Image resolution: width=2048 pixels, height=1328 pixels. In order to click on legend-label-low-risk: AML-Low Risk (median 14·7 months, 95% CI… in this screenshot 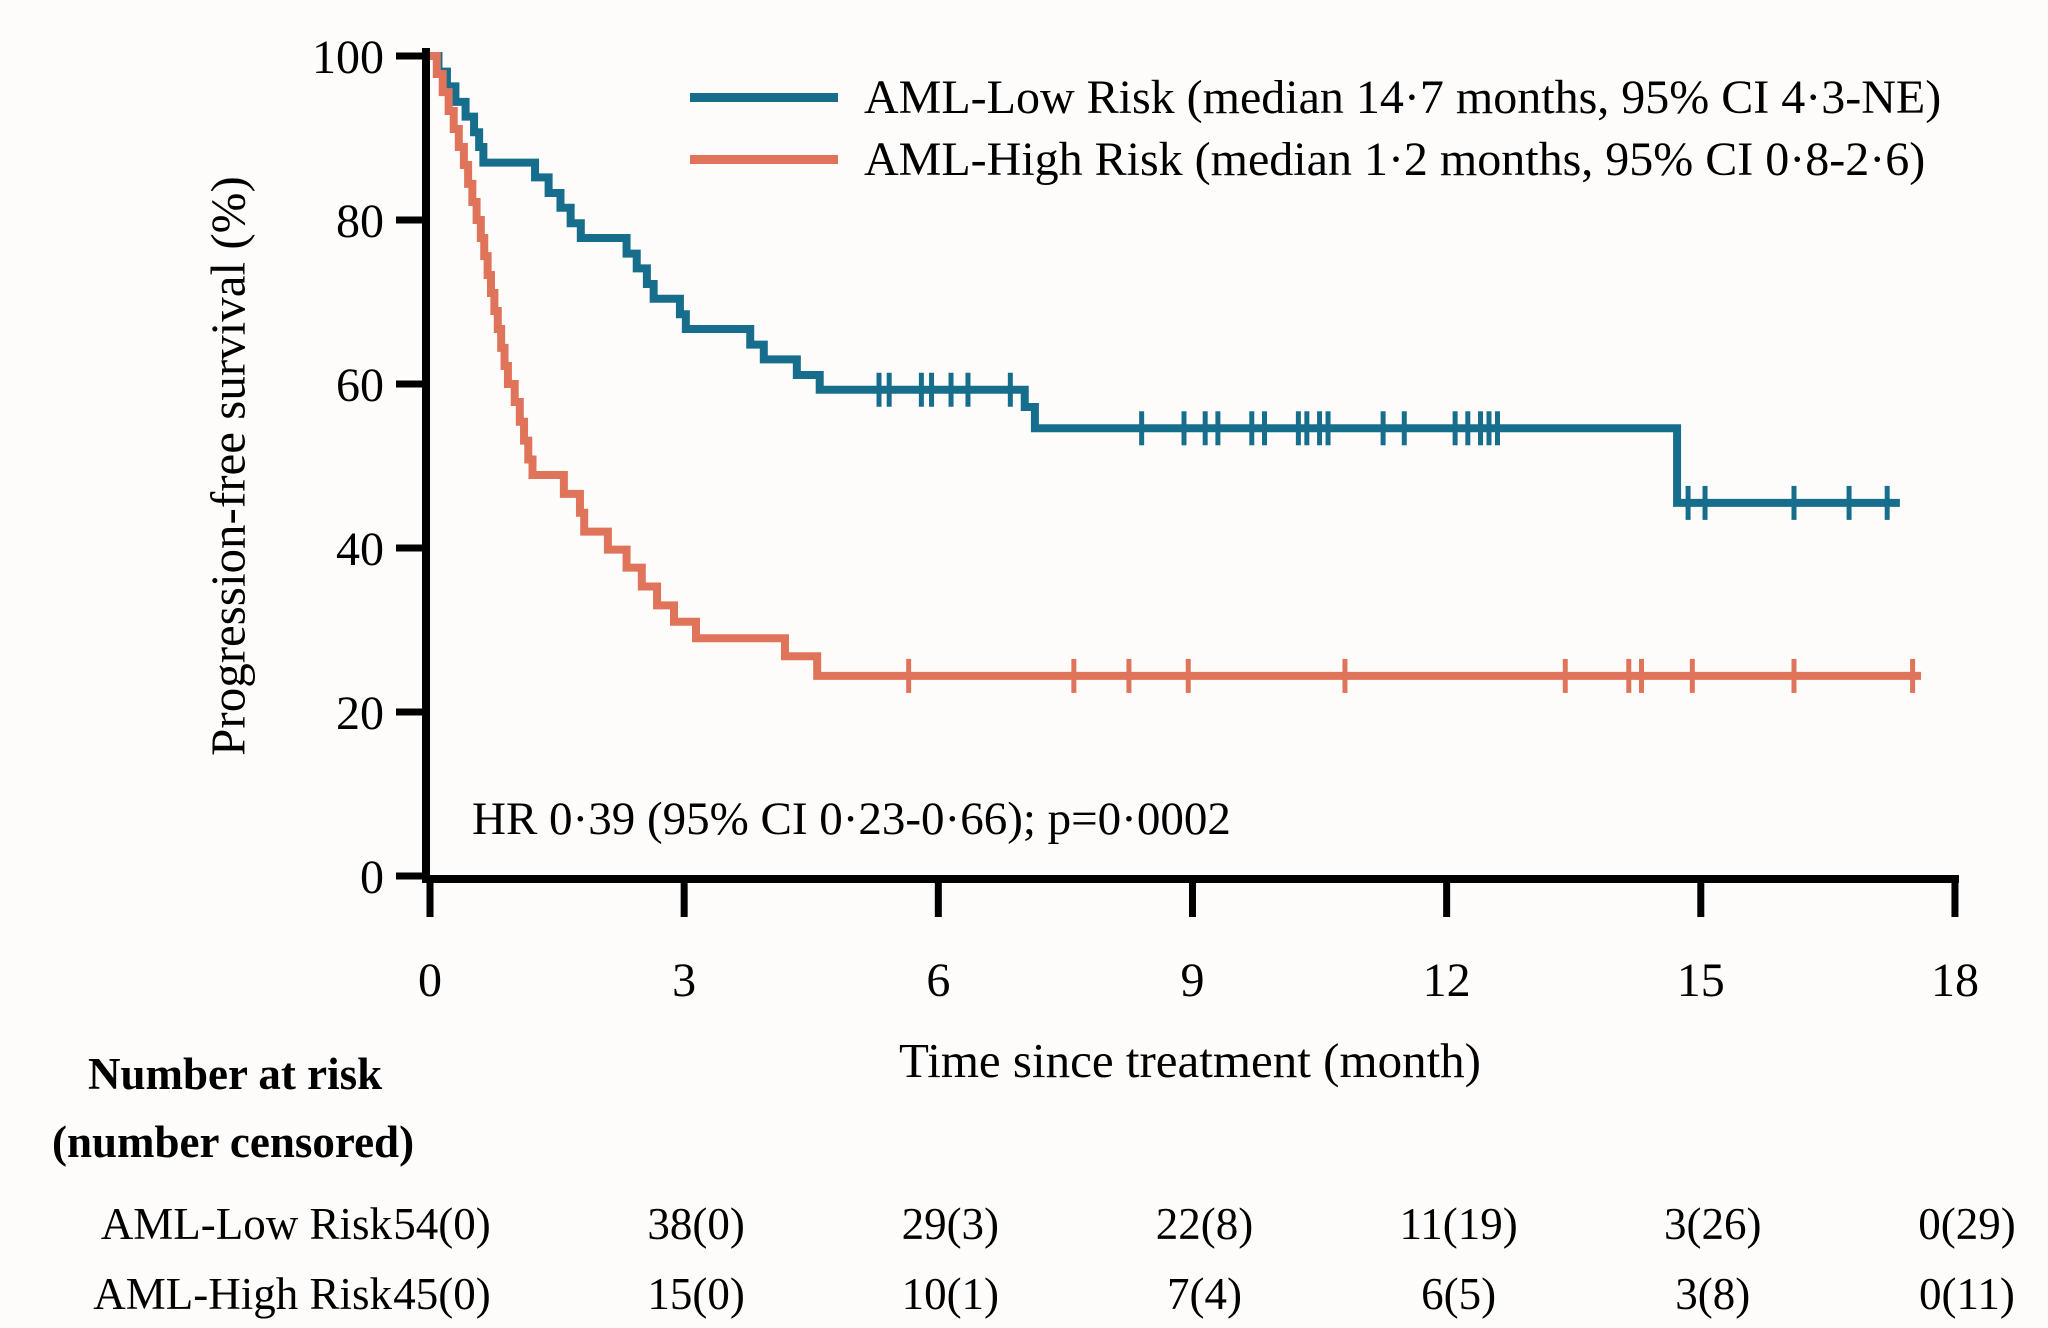, I will do `click(1403, 97)`.